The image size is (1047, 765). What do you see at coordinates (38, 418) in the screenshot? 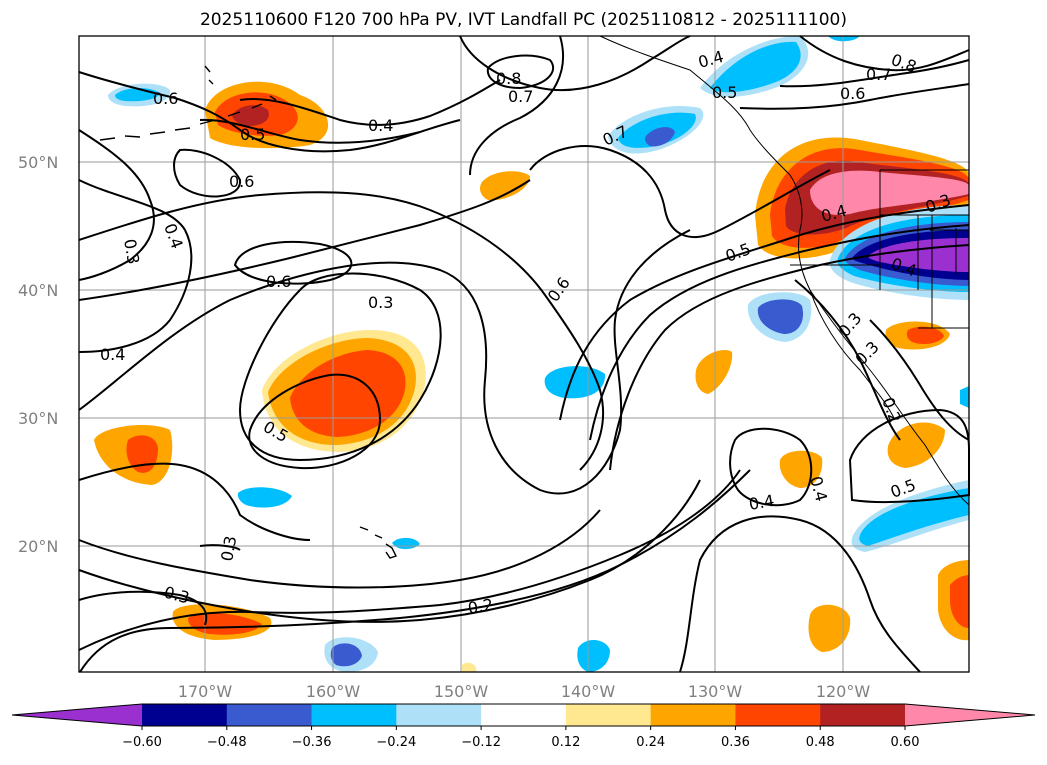
I see `lat-label-30n: 30°N` at bounding box center [38, 418].